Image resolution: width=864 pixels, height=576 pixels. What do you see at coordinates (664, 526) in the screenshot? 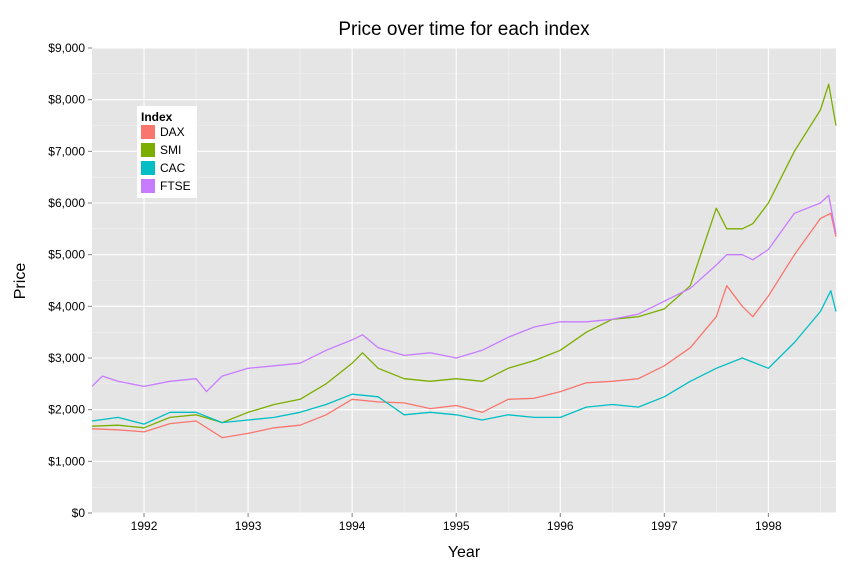
I see `x-tick-label: 1997` at bounding box center [664, 526].